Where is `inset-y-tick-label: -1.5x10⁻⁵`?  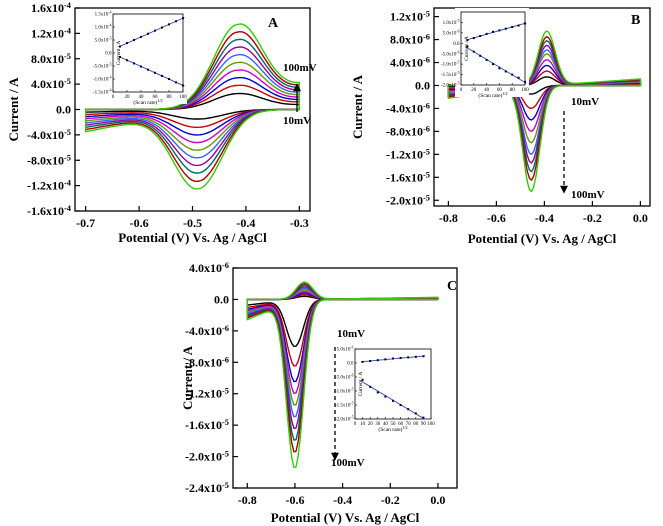 inset-y-tick-label: -1.5x10⁻⁵ is located at coordinates (450, 74).